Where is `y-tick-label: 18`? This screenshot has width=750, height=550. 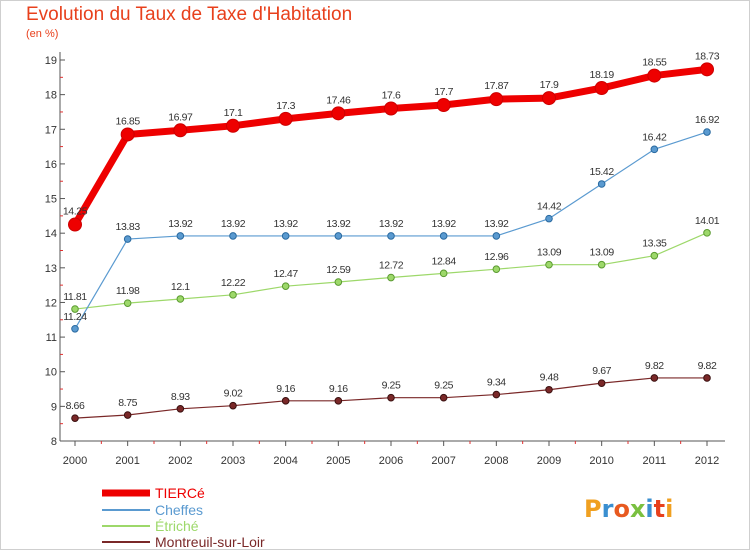
y-tick-label: 18 is located at coordinates (51, 96).